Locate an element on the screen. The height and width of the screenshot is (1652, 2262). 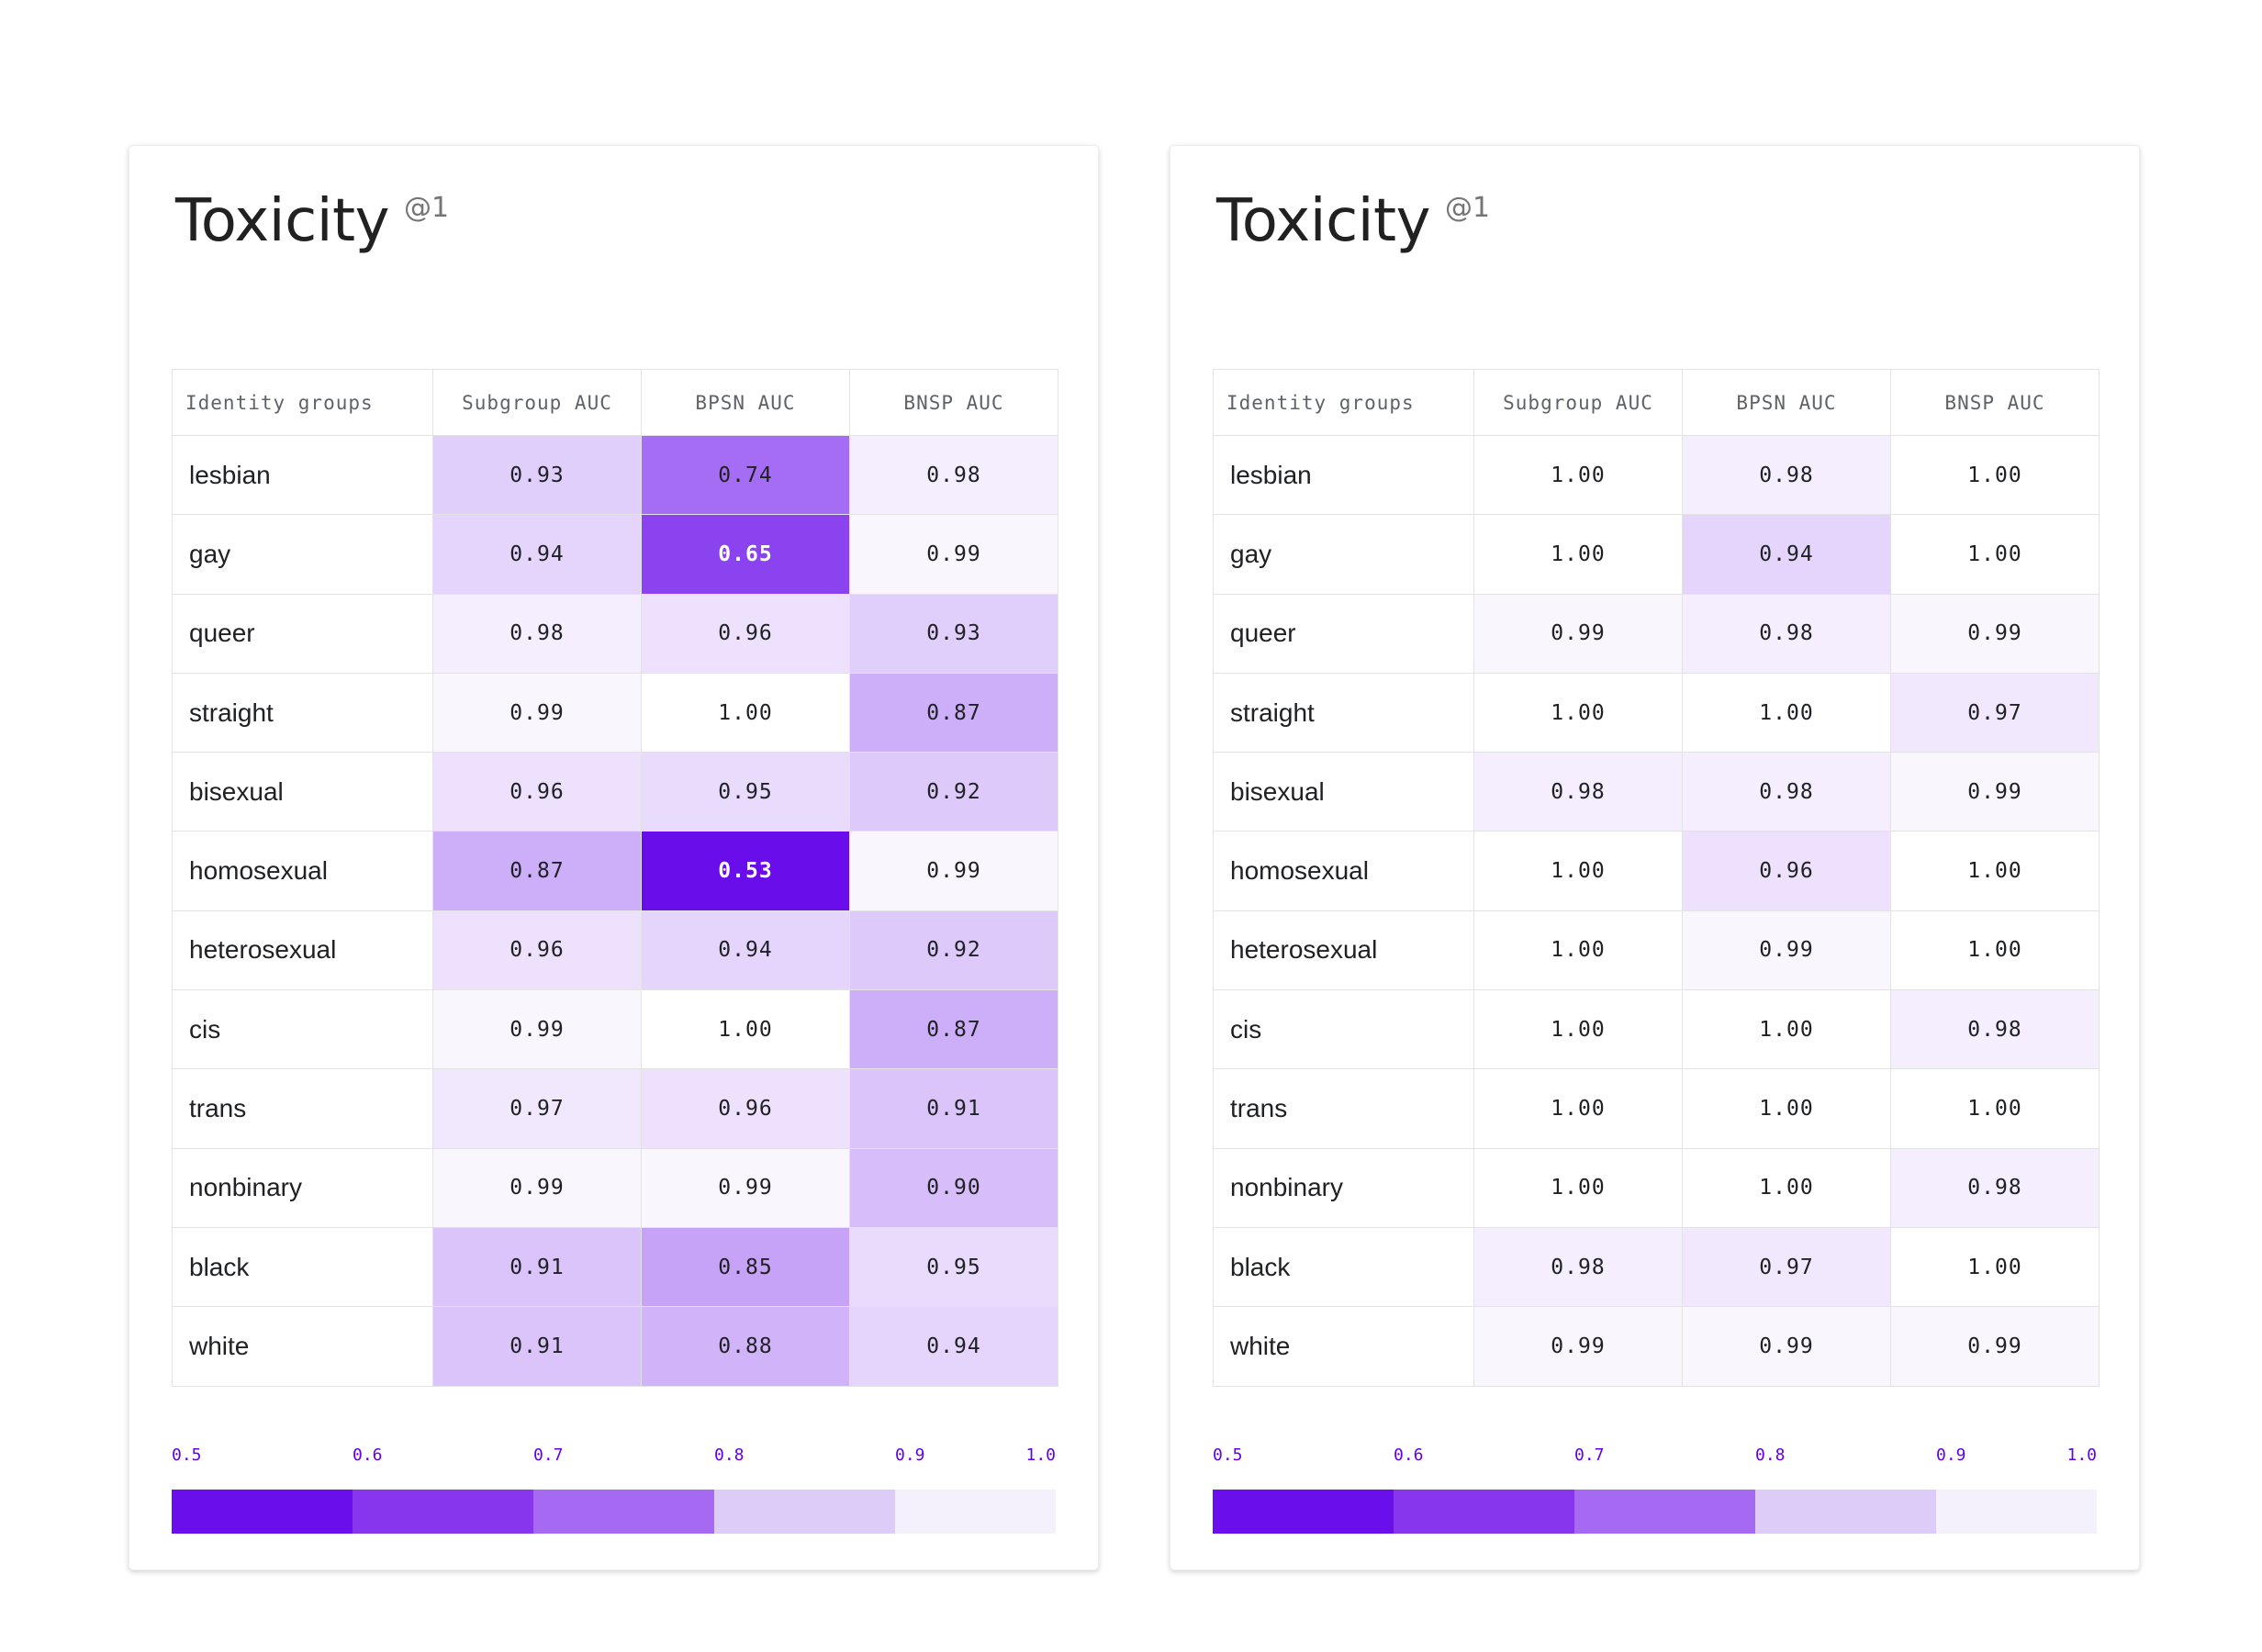
heatmap-cell: 0.74 is located at coordinates (745, 475).